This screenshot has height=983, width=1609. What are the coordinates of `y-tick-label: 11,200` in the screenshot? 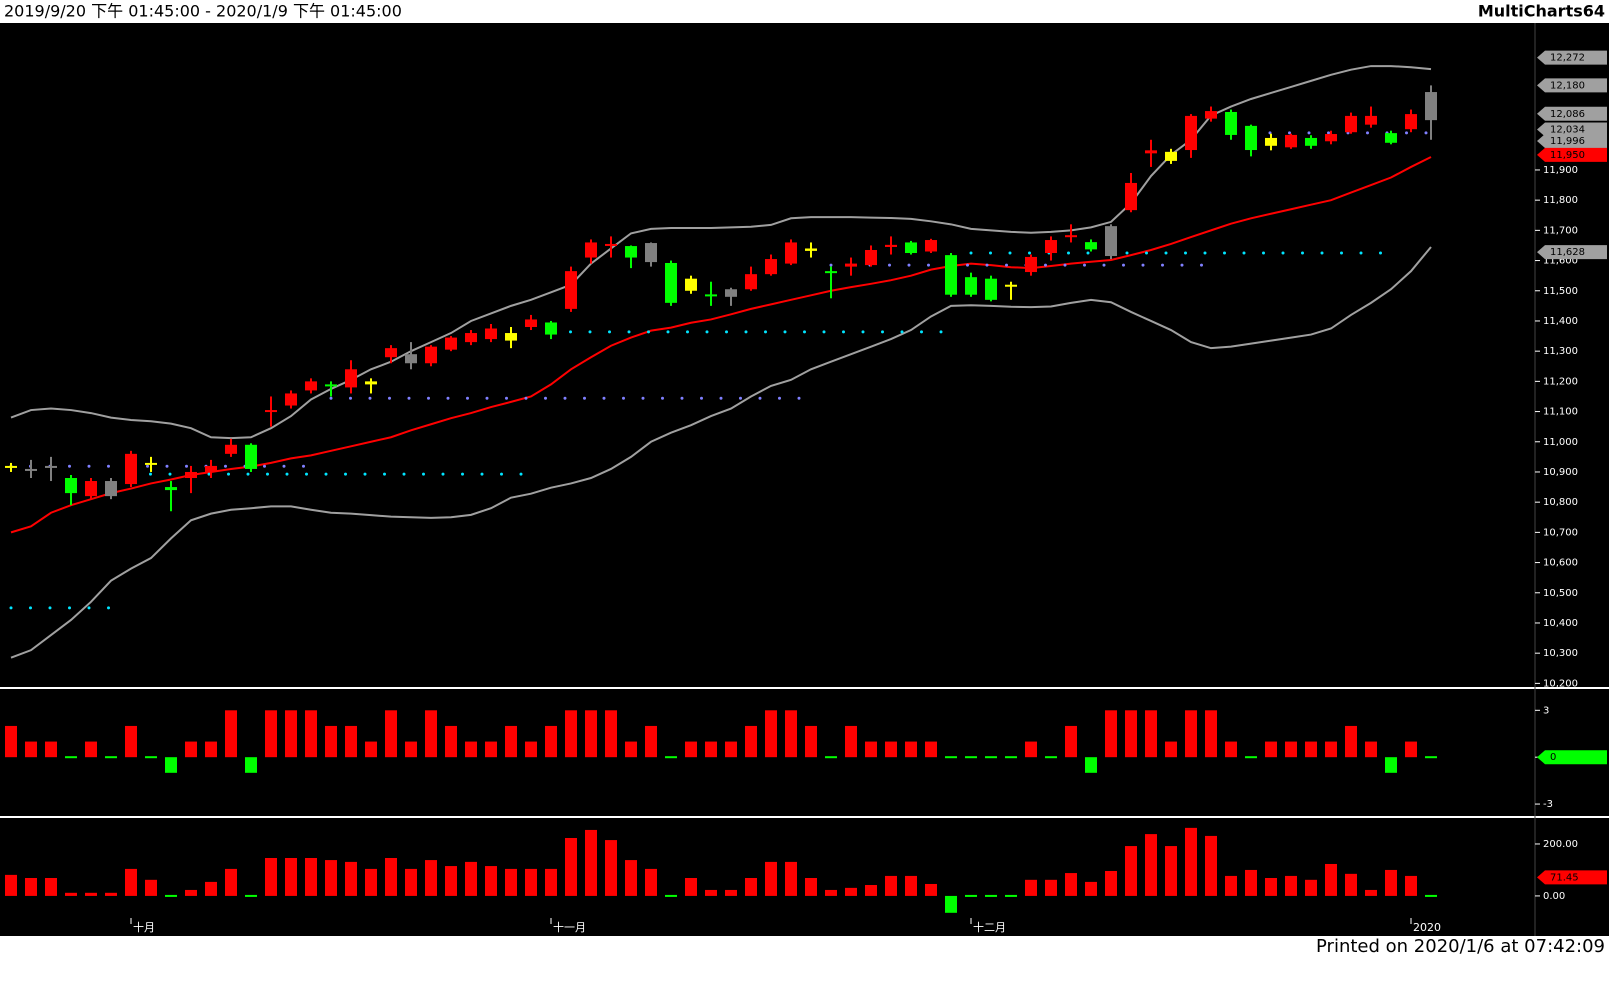 It's located at (1560, 381).